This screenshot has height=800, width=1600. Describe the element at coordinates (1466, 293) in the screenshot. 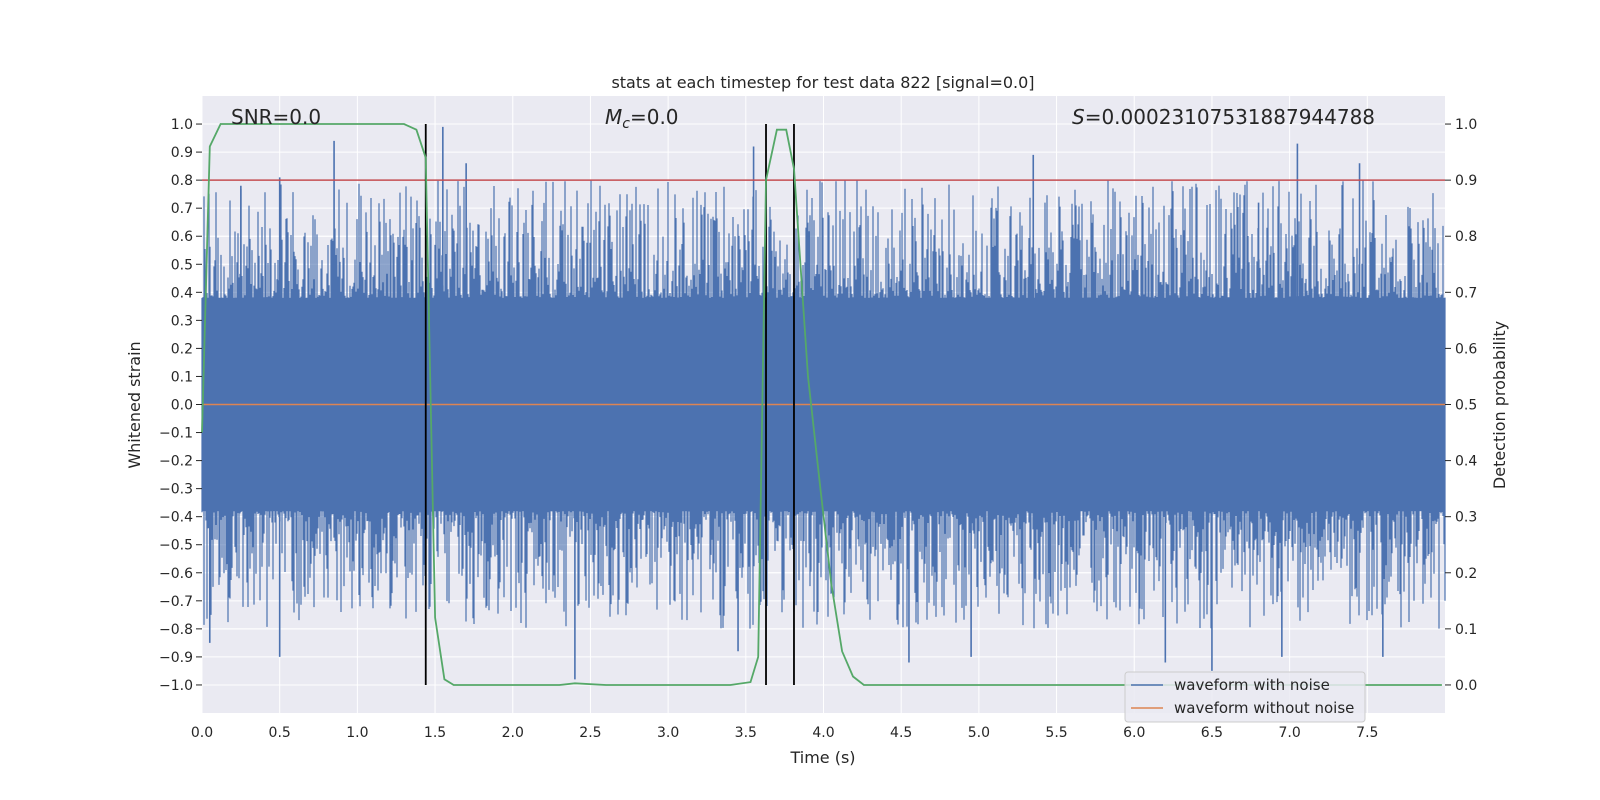

I see `y2-tick-label: 0.7` at that location.